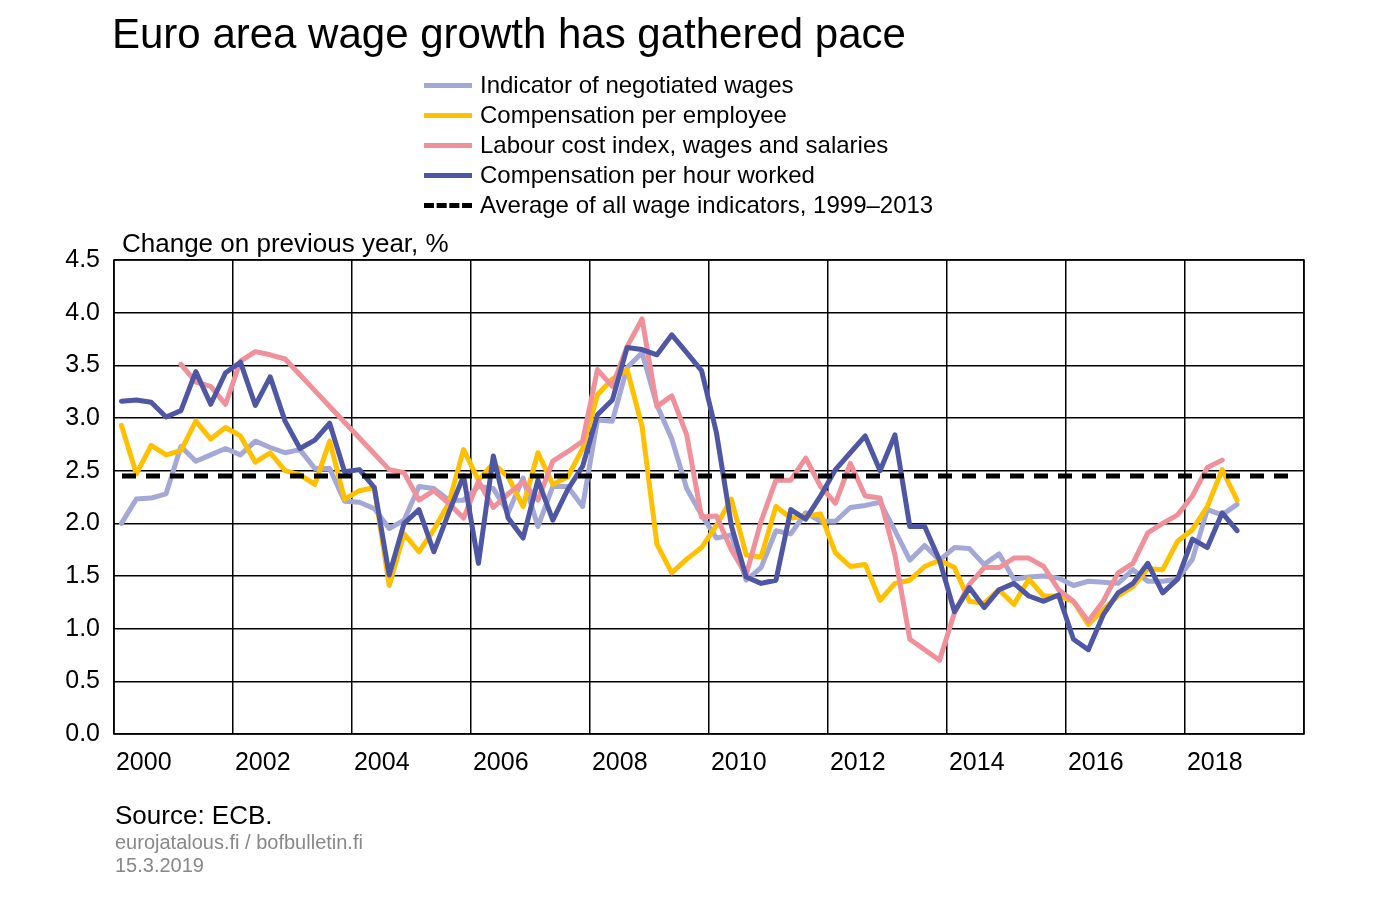 This screenshot has width=1377, height=900. What do you see at coordinates (647, 175) in the screenshot?
I see `legend-label: Compensation per hour worked` at bounding box center [647, 175].